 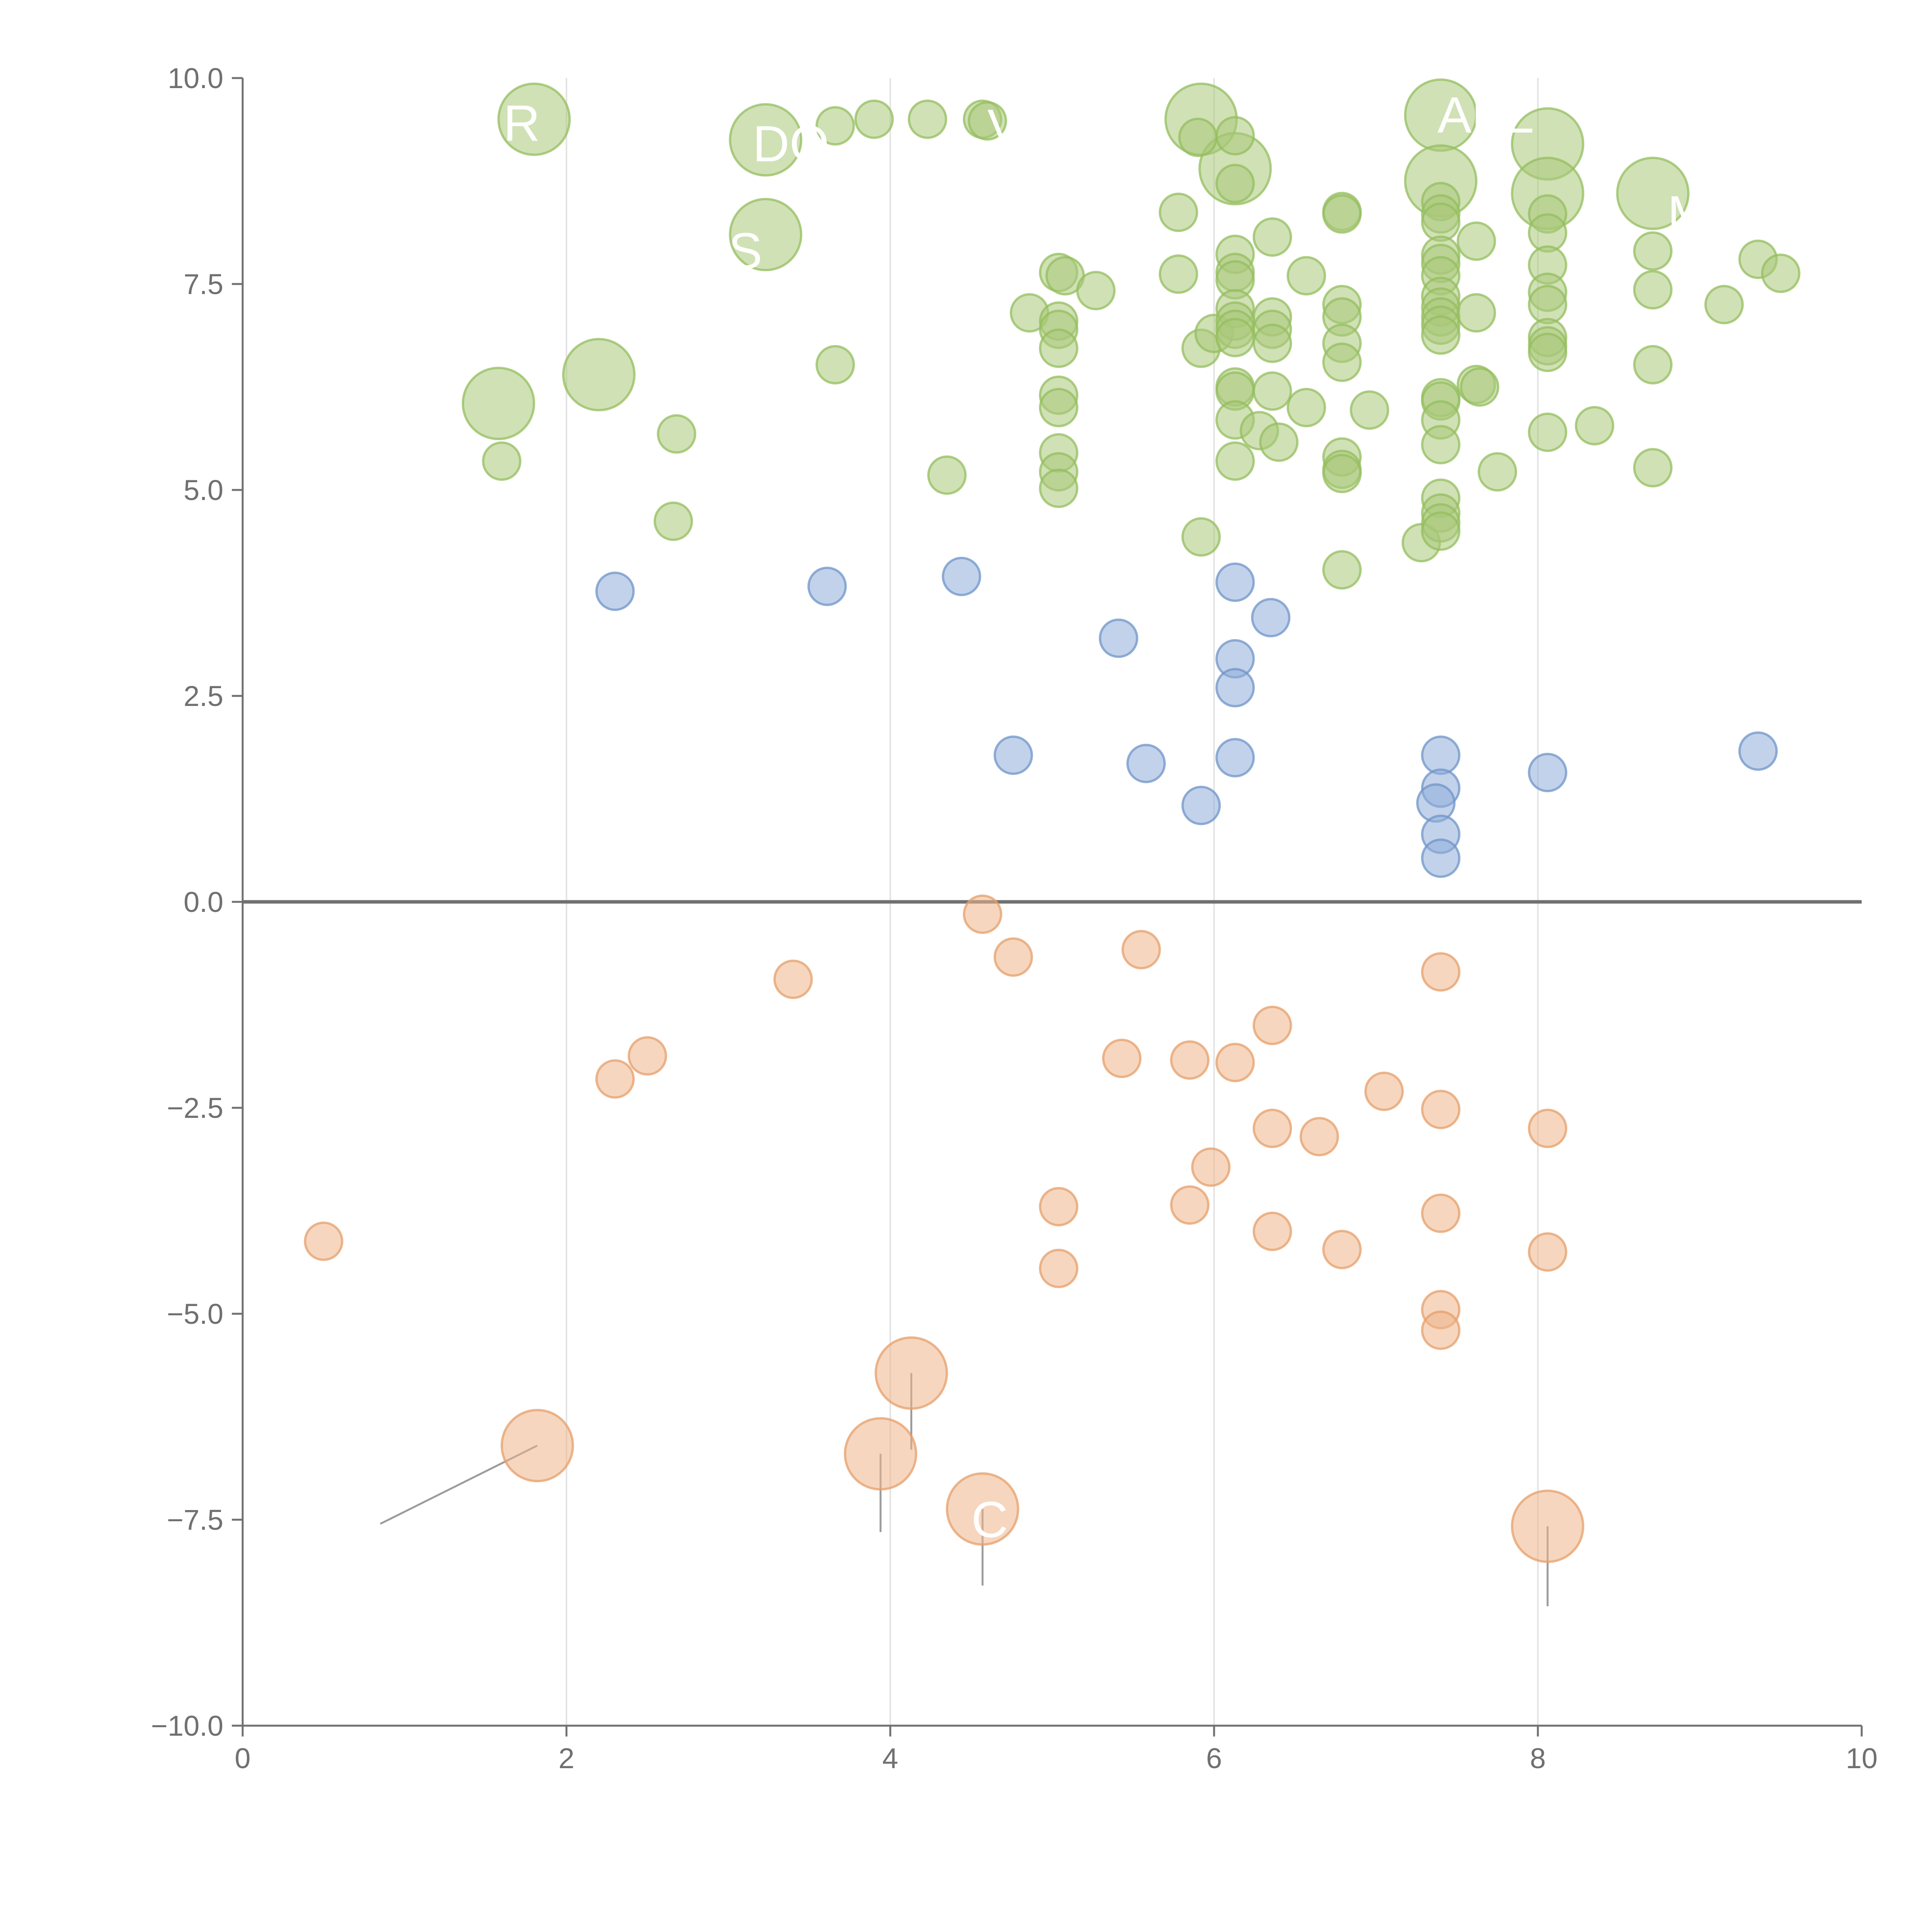 I want to click on point-label: M, so click(x=1688, y=214).